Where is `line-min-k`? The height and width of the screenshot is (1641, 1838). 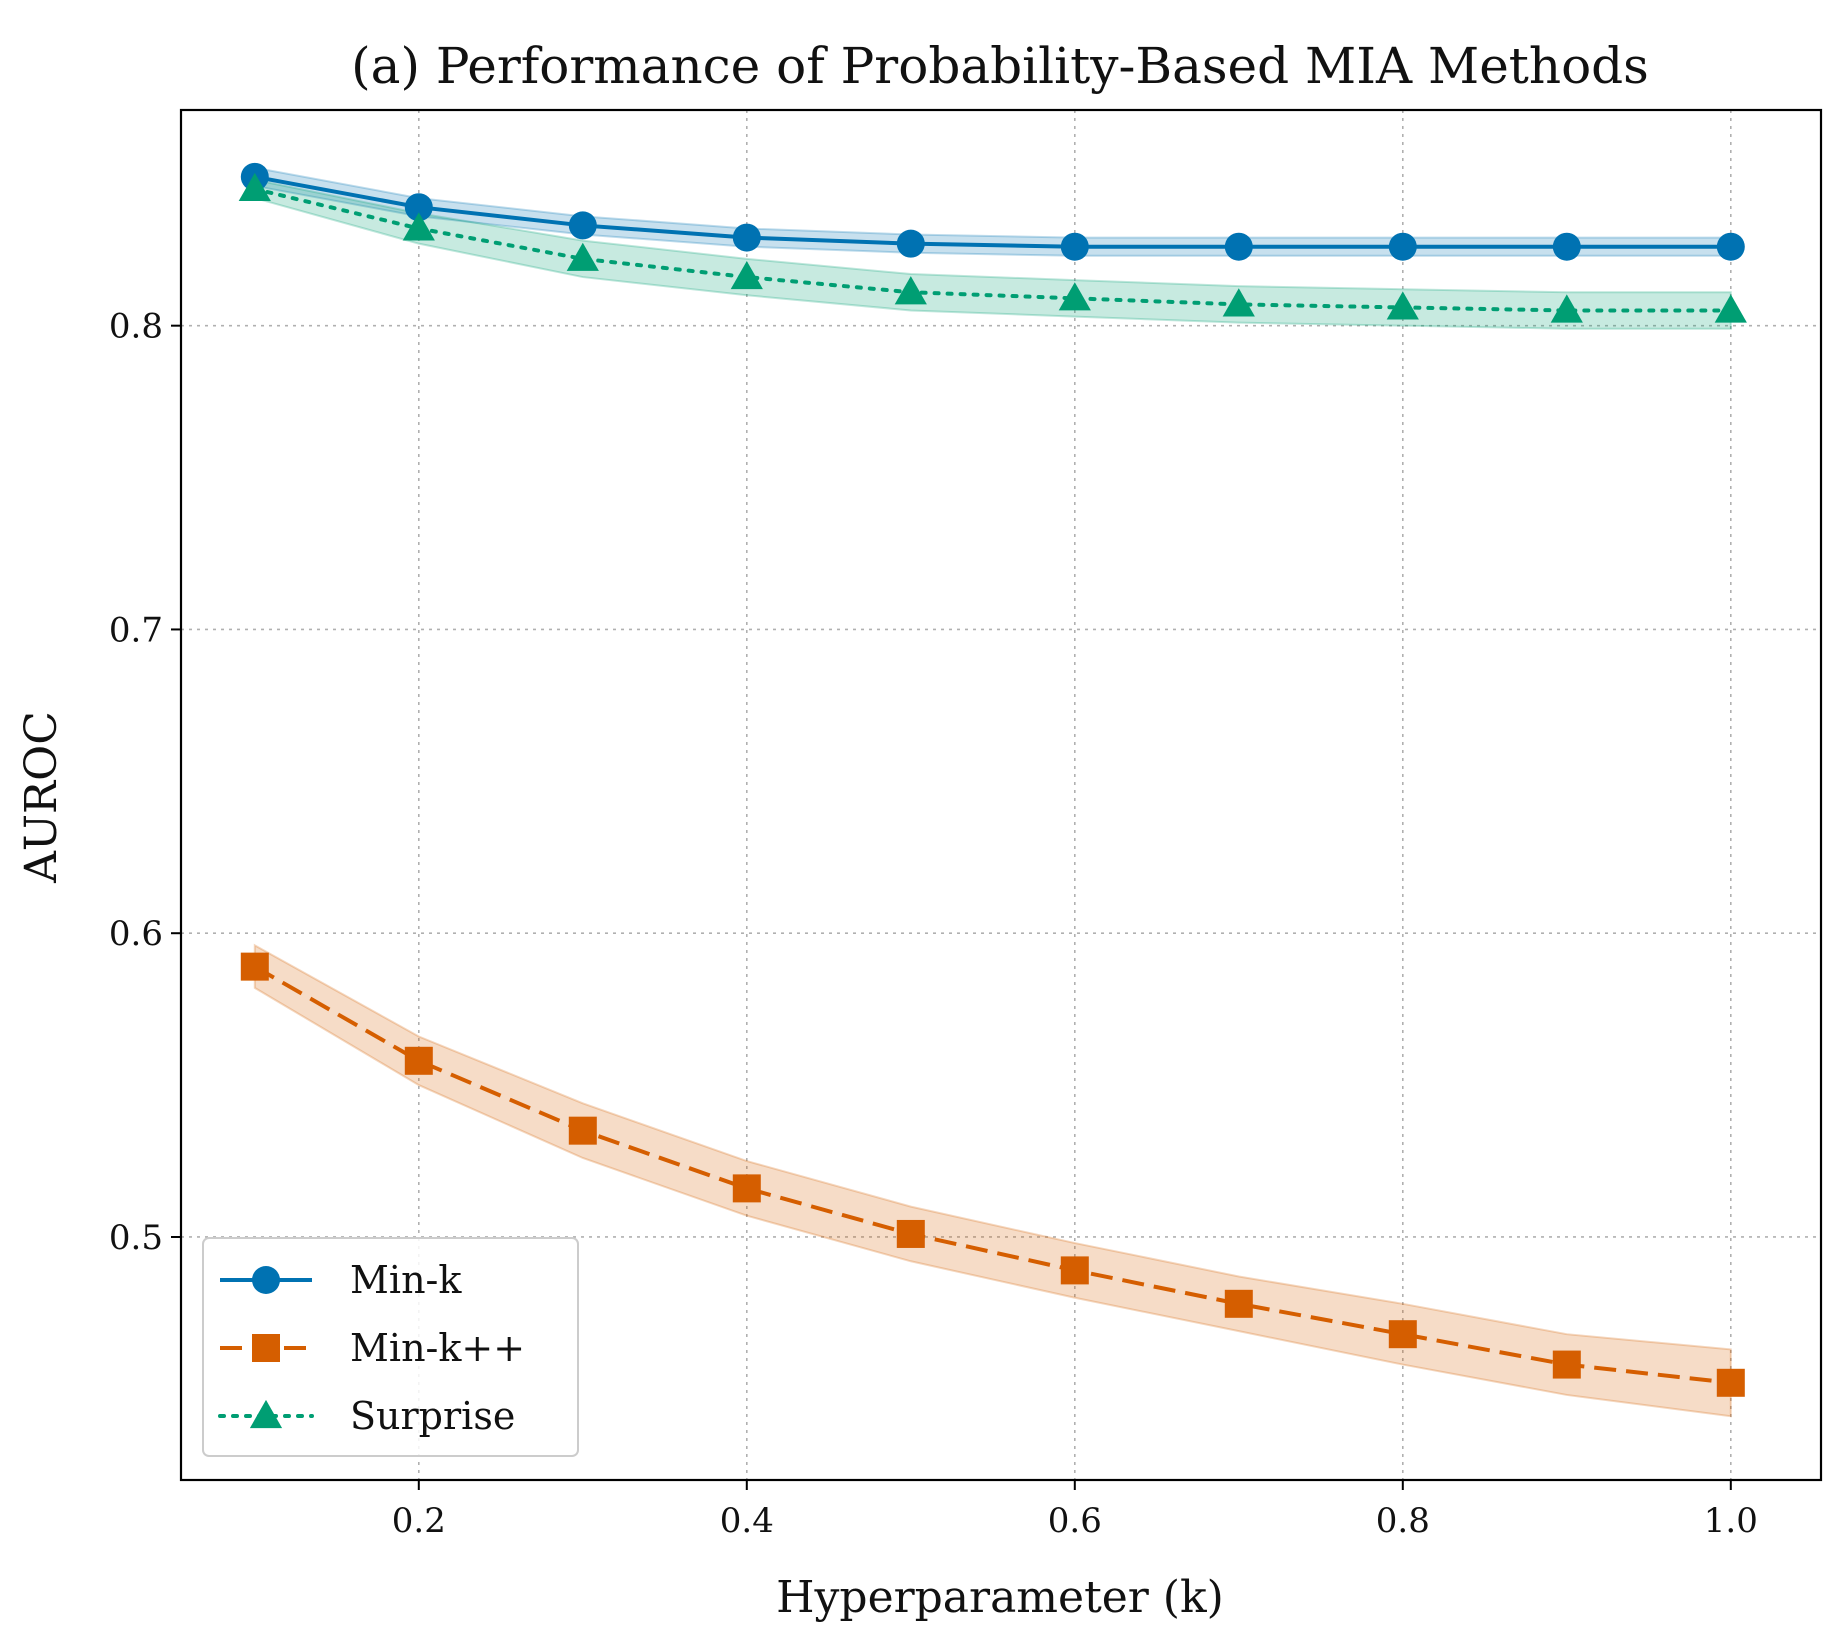 line-min-k is located at coordinates (992, 211).